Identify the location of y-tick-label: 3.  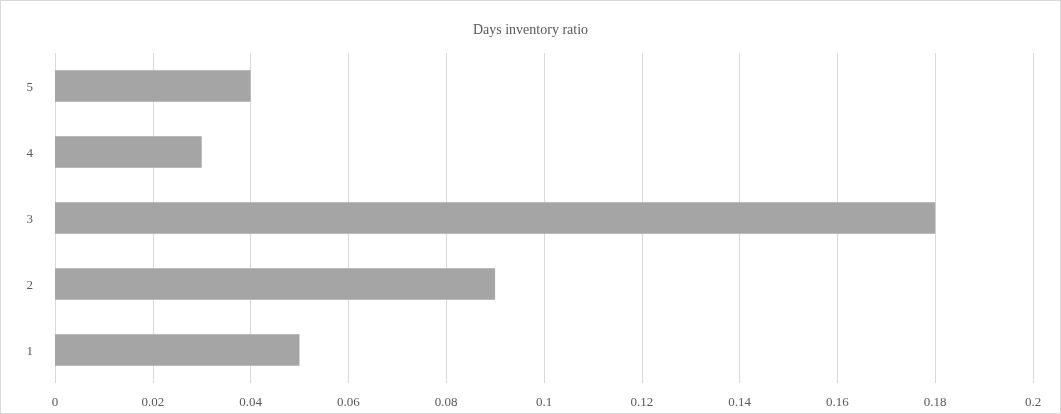
(29, 218).